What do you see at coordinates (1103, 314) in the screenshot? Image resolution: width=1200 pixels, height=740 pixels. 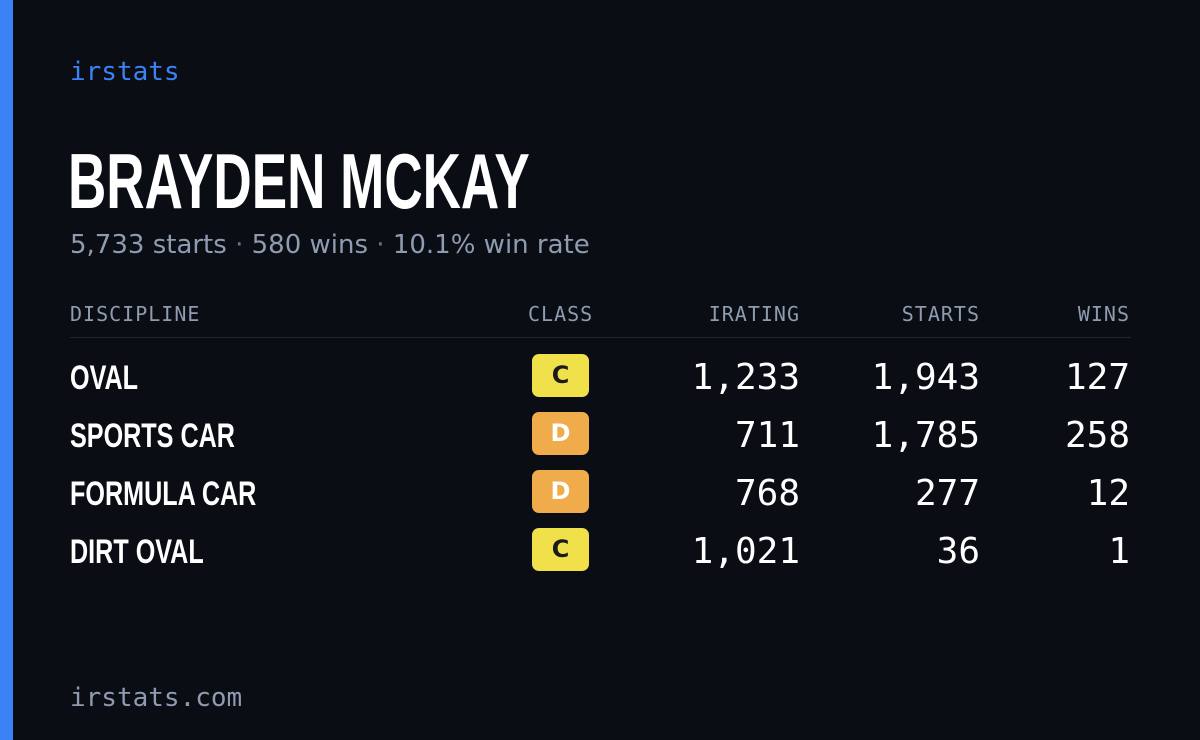 I see `header-wins: WINS` at bounding box center [1103, 314].